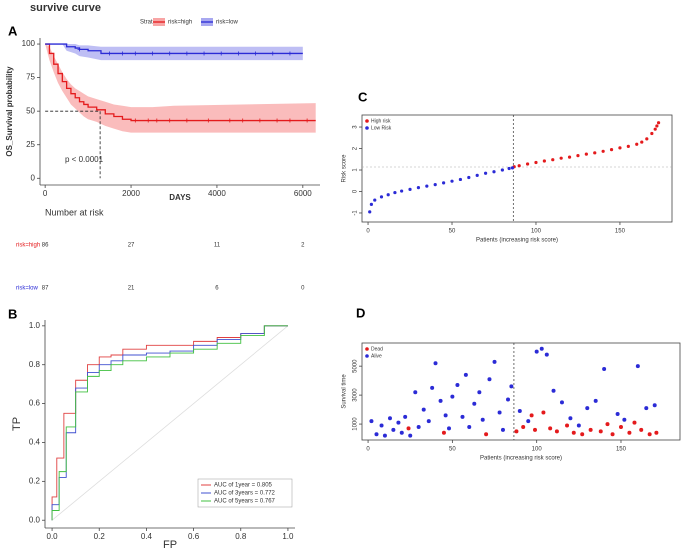 This screenshot has height=552, width=685. What do you see at coordinates (30, 110) in the screenshot?
I see `y-tick-label: 50` at bounding box center [30, 110].